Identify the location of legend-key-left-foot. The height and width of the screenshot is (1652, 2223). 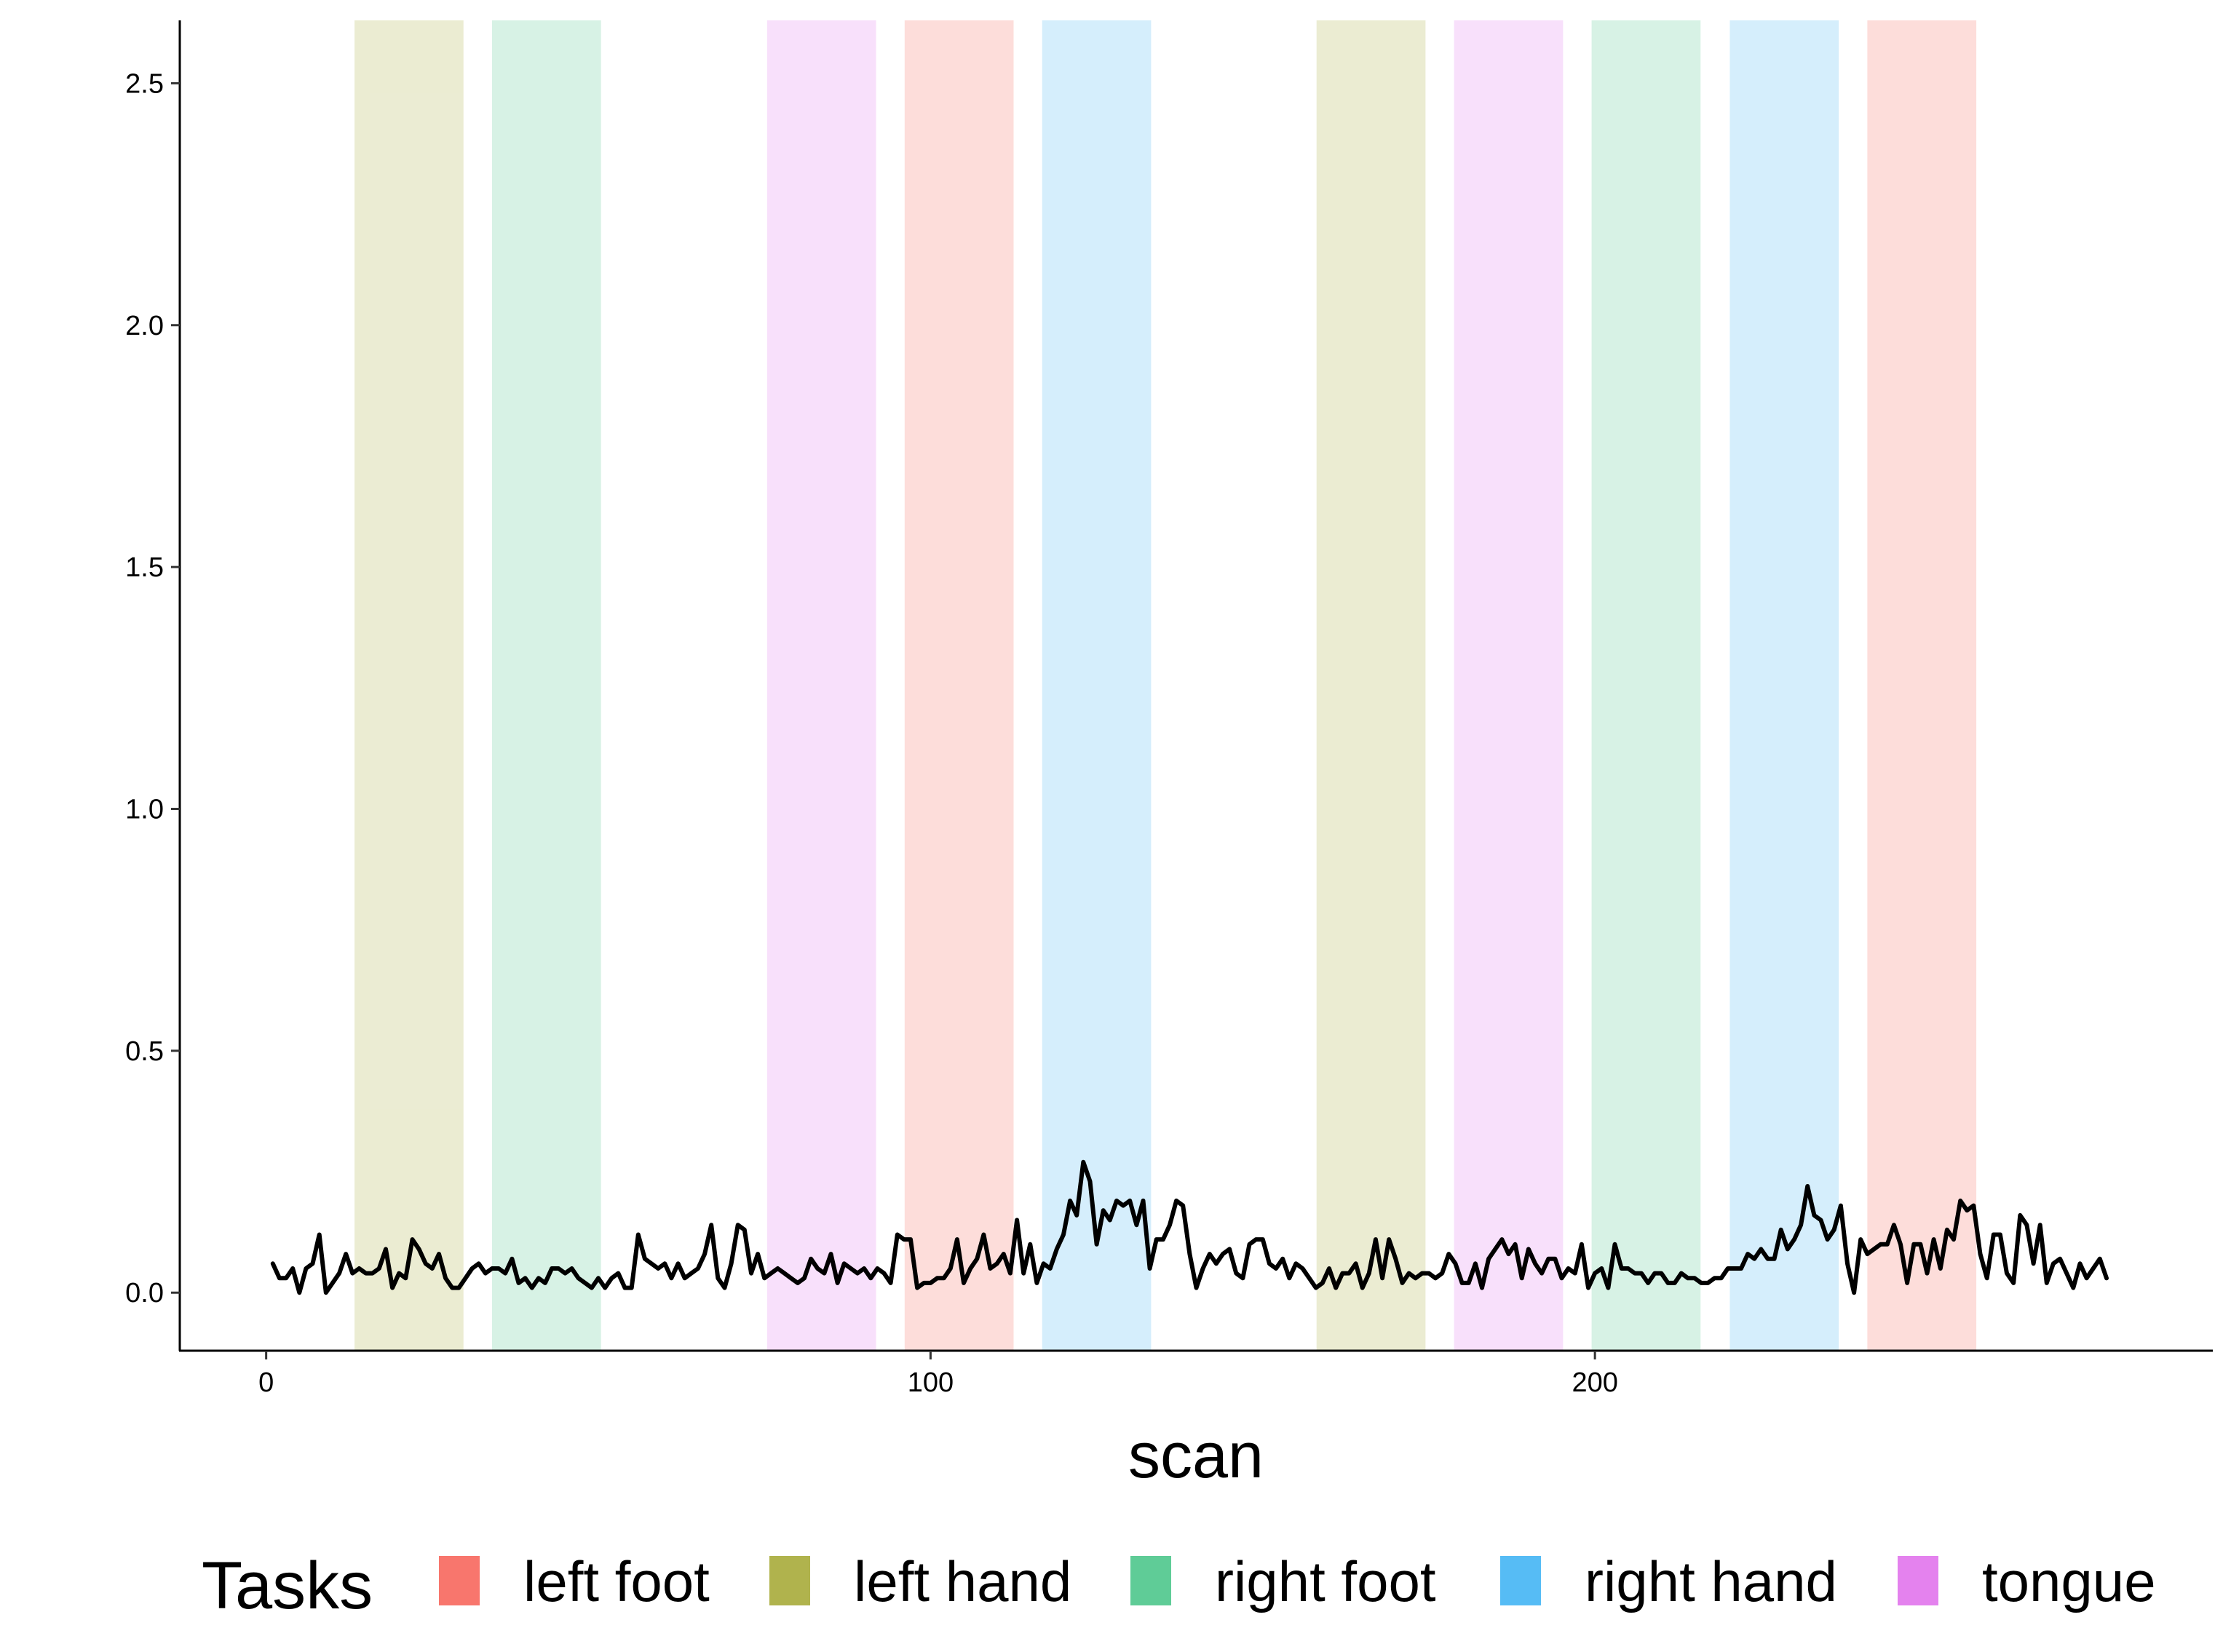
(460, 1580).